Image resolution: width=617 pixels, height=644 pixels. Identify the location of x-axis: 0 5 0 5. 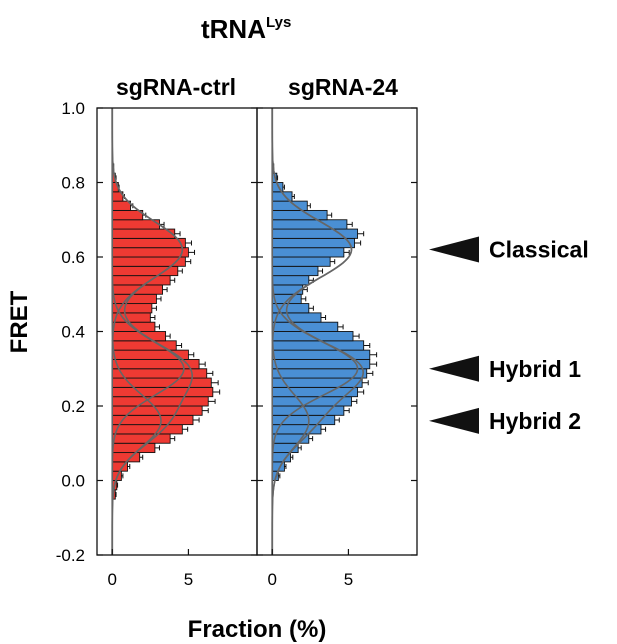
(230, 569).